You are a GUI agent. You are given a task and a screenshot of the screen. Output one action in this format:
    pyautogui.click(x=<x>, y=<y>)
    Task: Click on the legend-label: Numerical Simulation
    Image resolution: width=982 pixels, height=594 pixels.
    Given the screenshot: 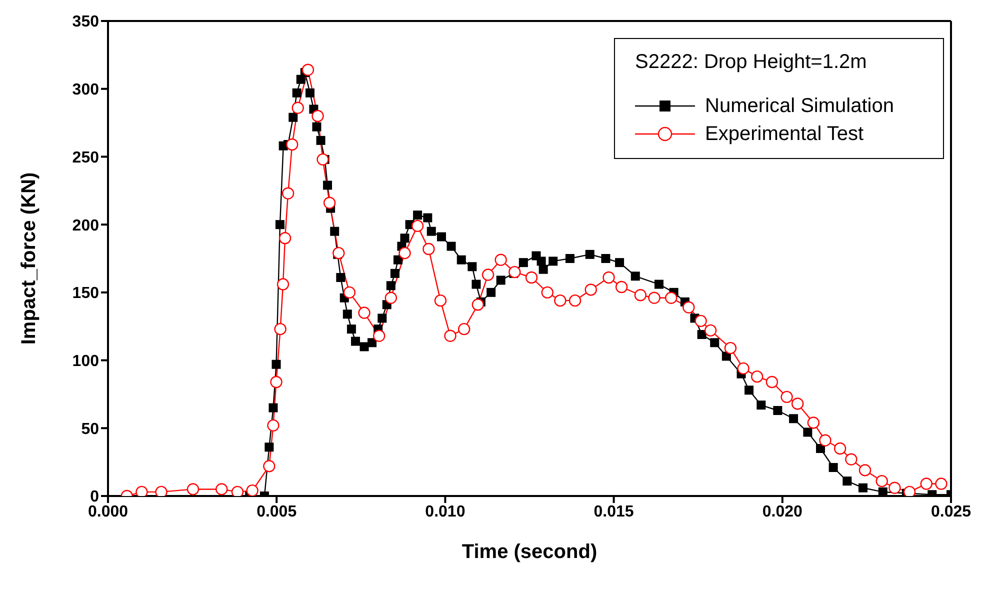 What is the action you would take?
    pyautogui.click(x=799, y=106)
    